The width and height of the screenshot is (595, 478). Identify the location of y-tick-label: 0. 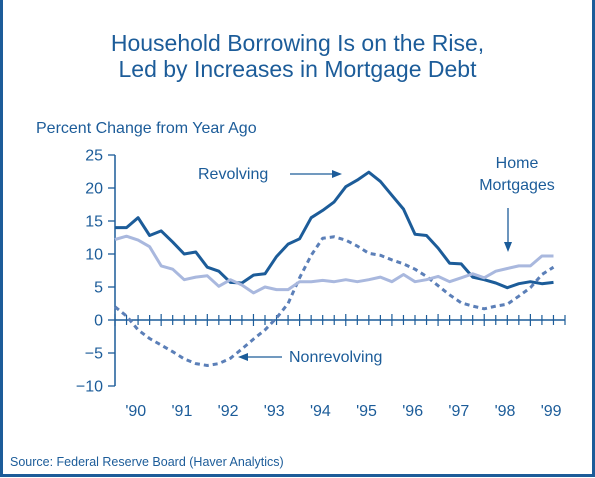
(98, 321).